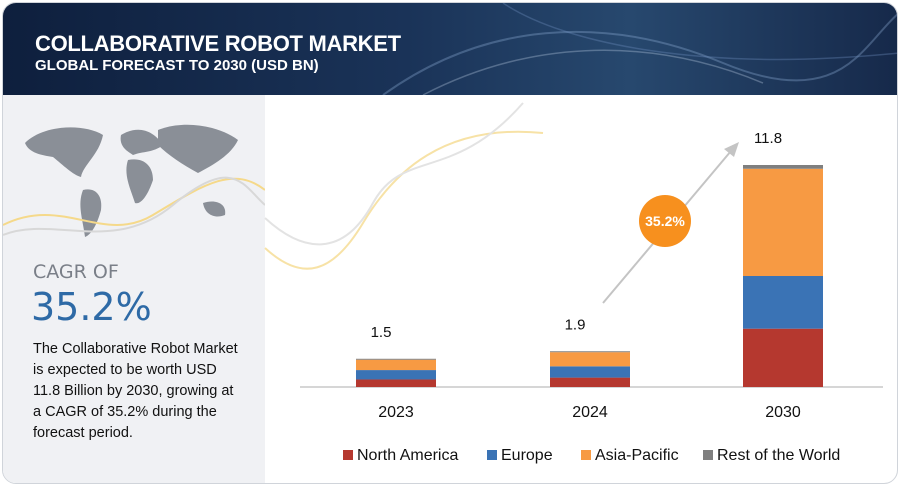 The width and height of the screenshot is (900, 488). I want to click on cagr-badge-text: 35.2%, so click(665, 221).